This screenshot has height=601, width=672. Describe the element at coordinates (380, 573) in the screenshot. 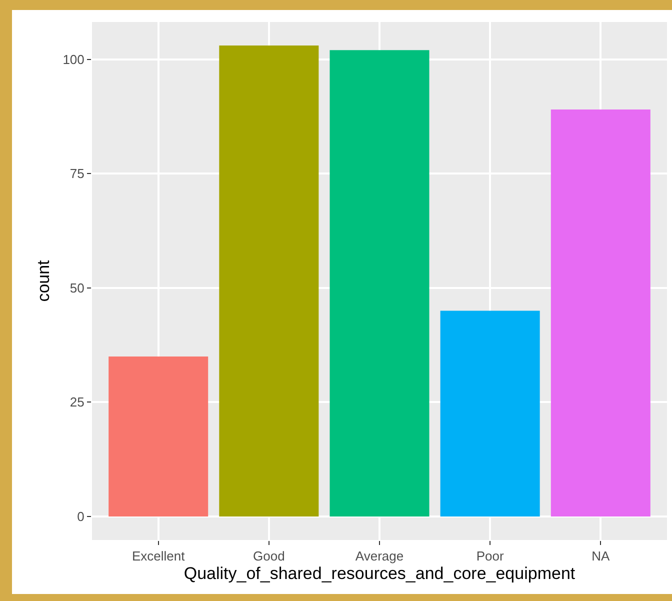

I see `x-axis-title: Quality_of_shared_resources_and_core_equipment` at that location.